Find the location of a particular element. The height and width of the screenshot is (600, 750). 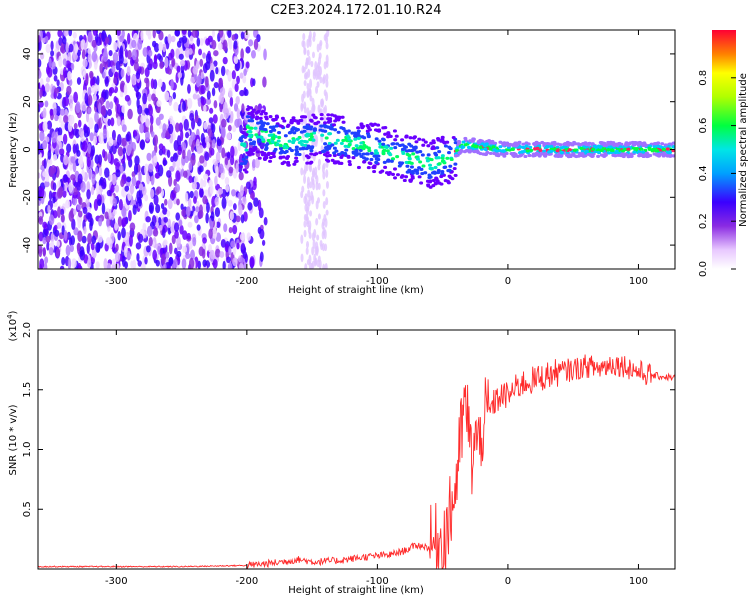

colorbar-gradient is located at coordinates (724, 149).